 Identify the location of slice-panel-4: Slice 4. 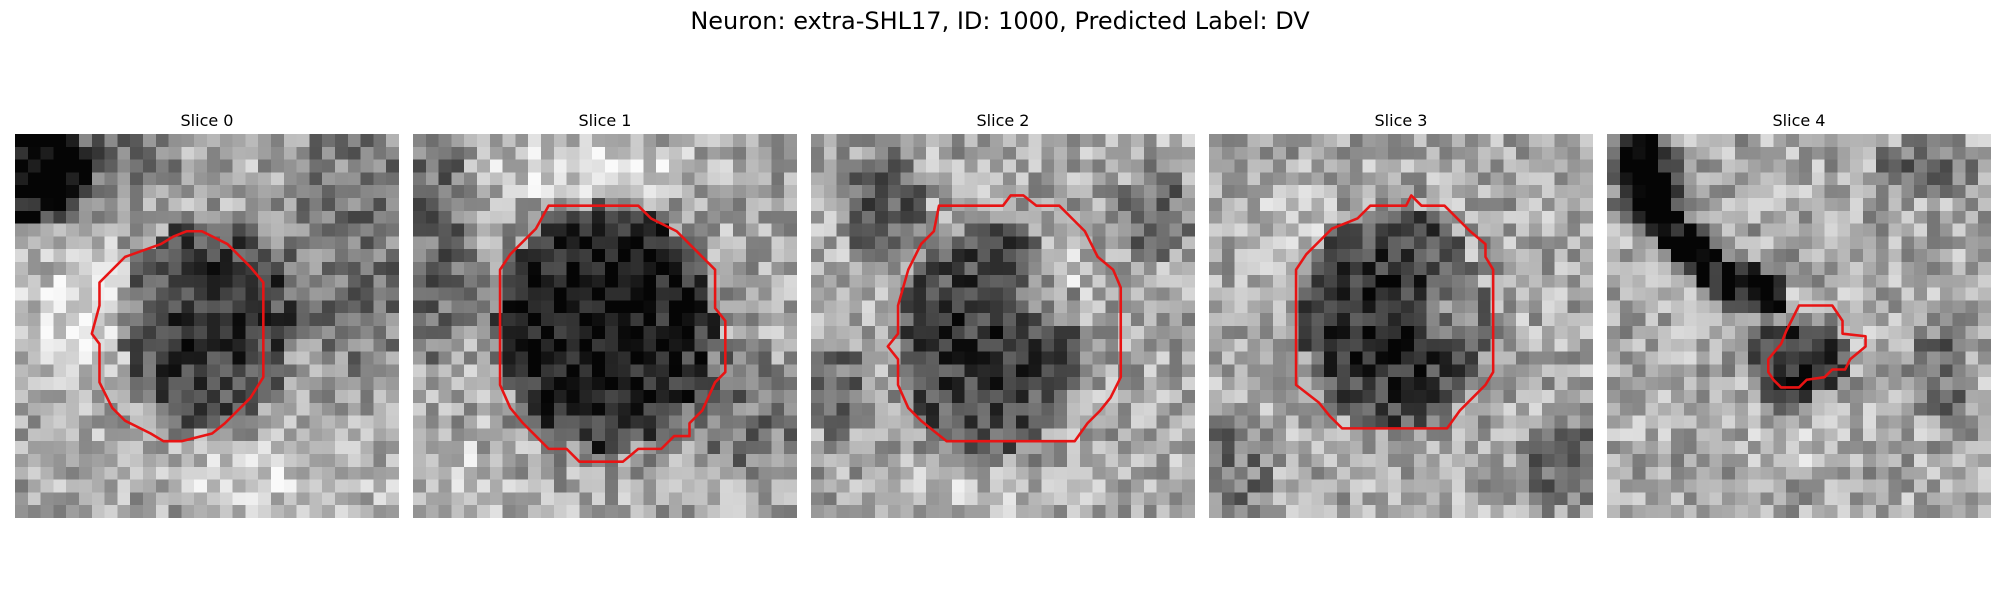
(1799, 313).